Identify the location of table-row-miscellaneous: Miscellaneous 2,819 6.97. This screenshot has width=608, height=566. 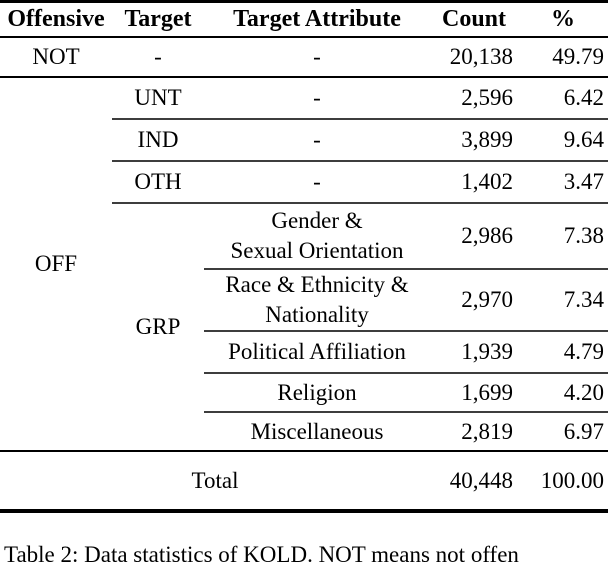
(304, 432).